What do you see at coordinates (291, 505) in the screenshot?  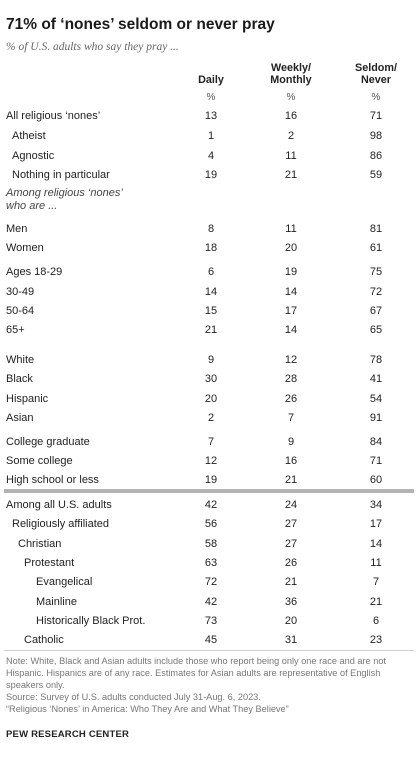 I see `cell-value: 24` at bounding box center [291, 505].